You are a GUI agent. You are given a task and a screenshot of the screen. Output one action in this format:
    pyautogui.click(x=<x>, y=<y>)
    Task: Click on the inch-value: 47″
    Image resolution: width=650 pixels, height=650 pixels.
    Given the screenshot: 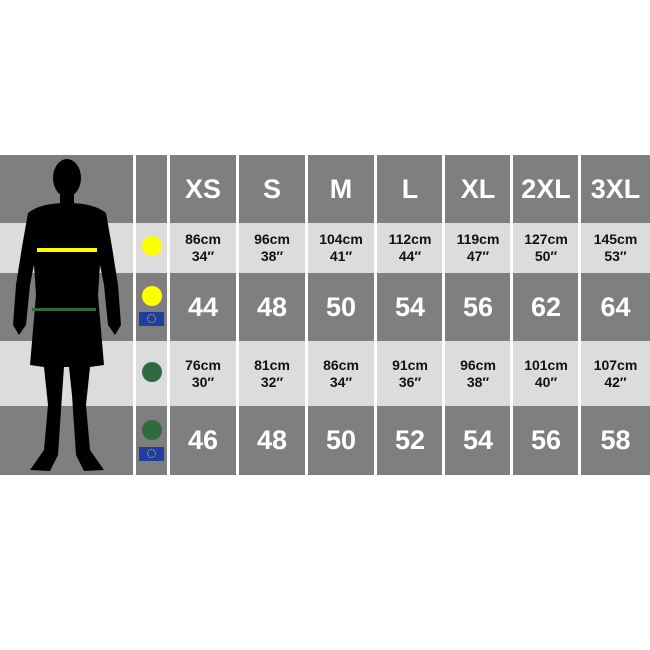 What is the action you would take?
    pyautogui.click(x=478, y=256)
    